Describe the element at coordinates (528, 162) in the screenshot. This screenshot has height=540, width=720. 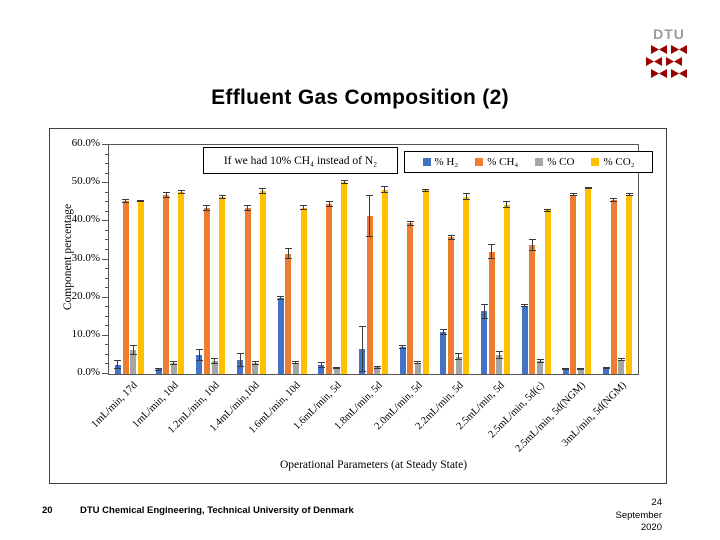
I see `chart-legend: % H₂ % CH₄ % CO % CO₂` at that location.